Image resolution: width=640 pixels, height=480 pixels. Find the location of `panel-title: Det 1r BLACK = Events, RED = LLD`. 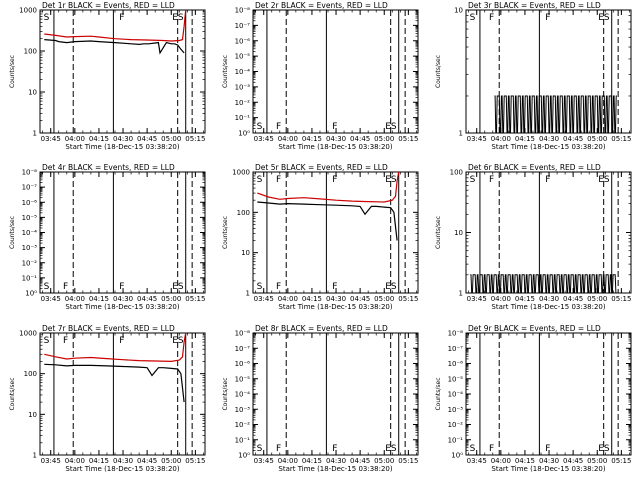

panel-title: Det 1r BLACK = Events, RED = LLD is located at coordinates (108, 5).